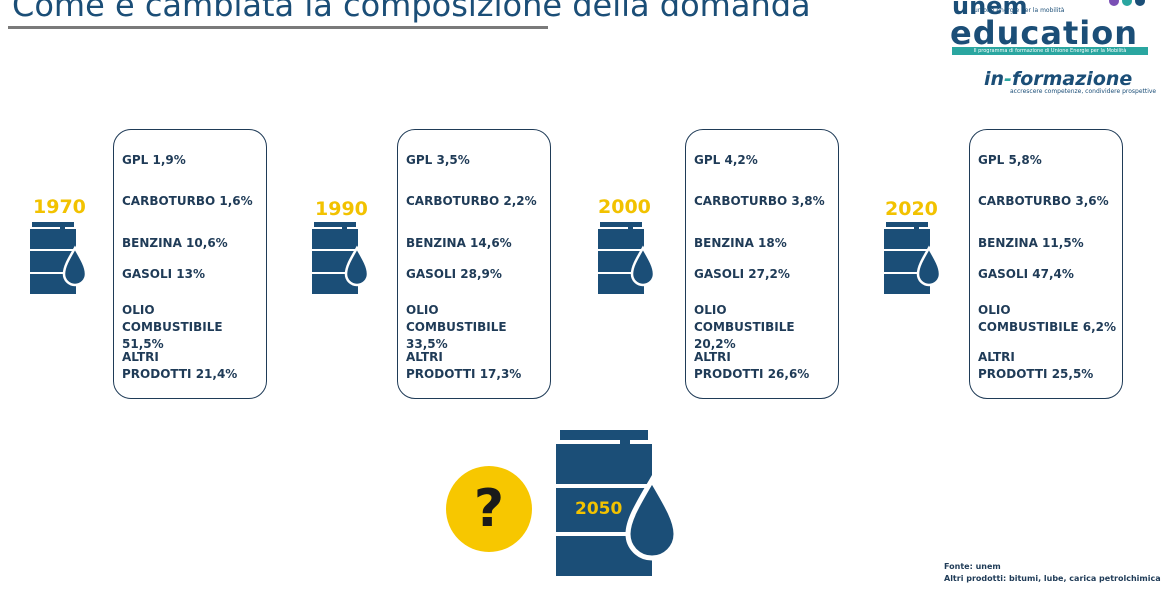  What do you see at coordinates (180, 365) in the screenshot?
I see `altri-prodotti-value: ALTRI PRODOTTI 21,4%` at bounding box center [180, 365].